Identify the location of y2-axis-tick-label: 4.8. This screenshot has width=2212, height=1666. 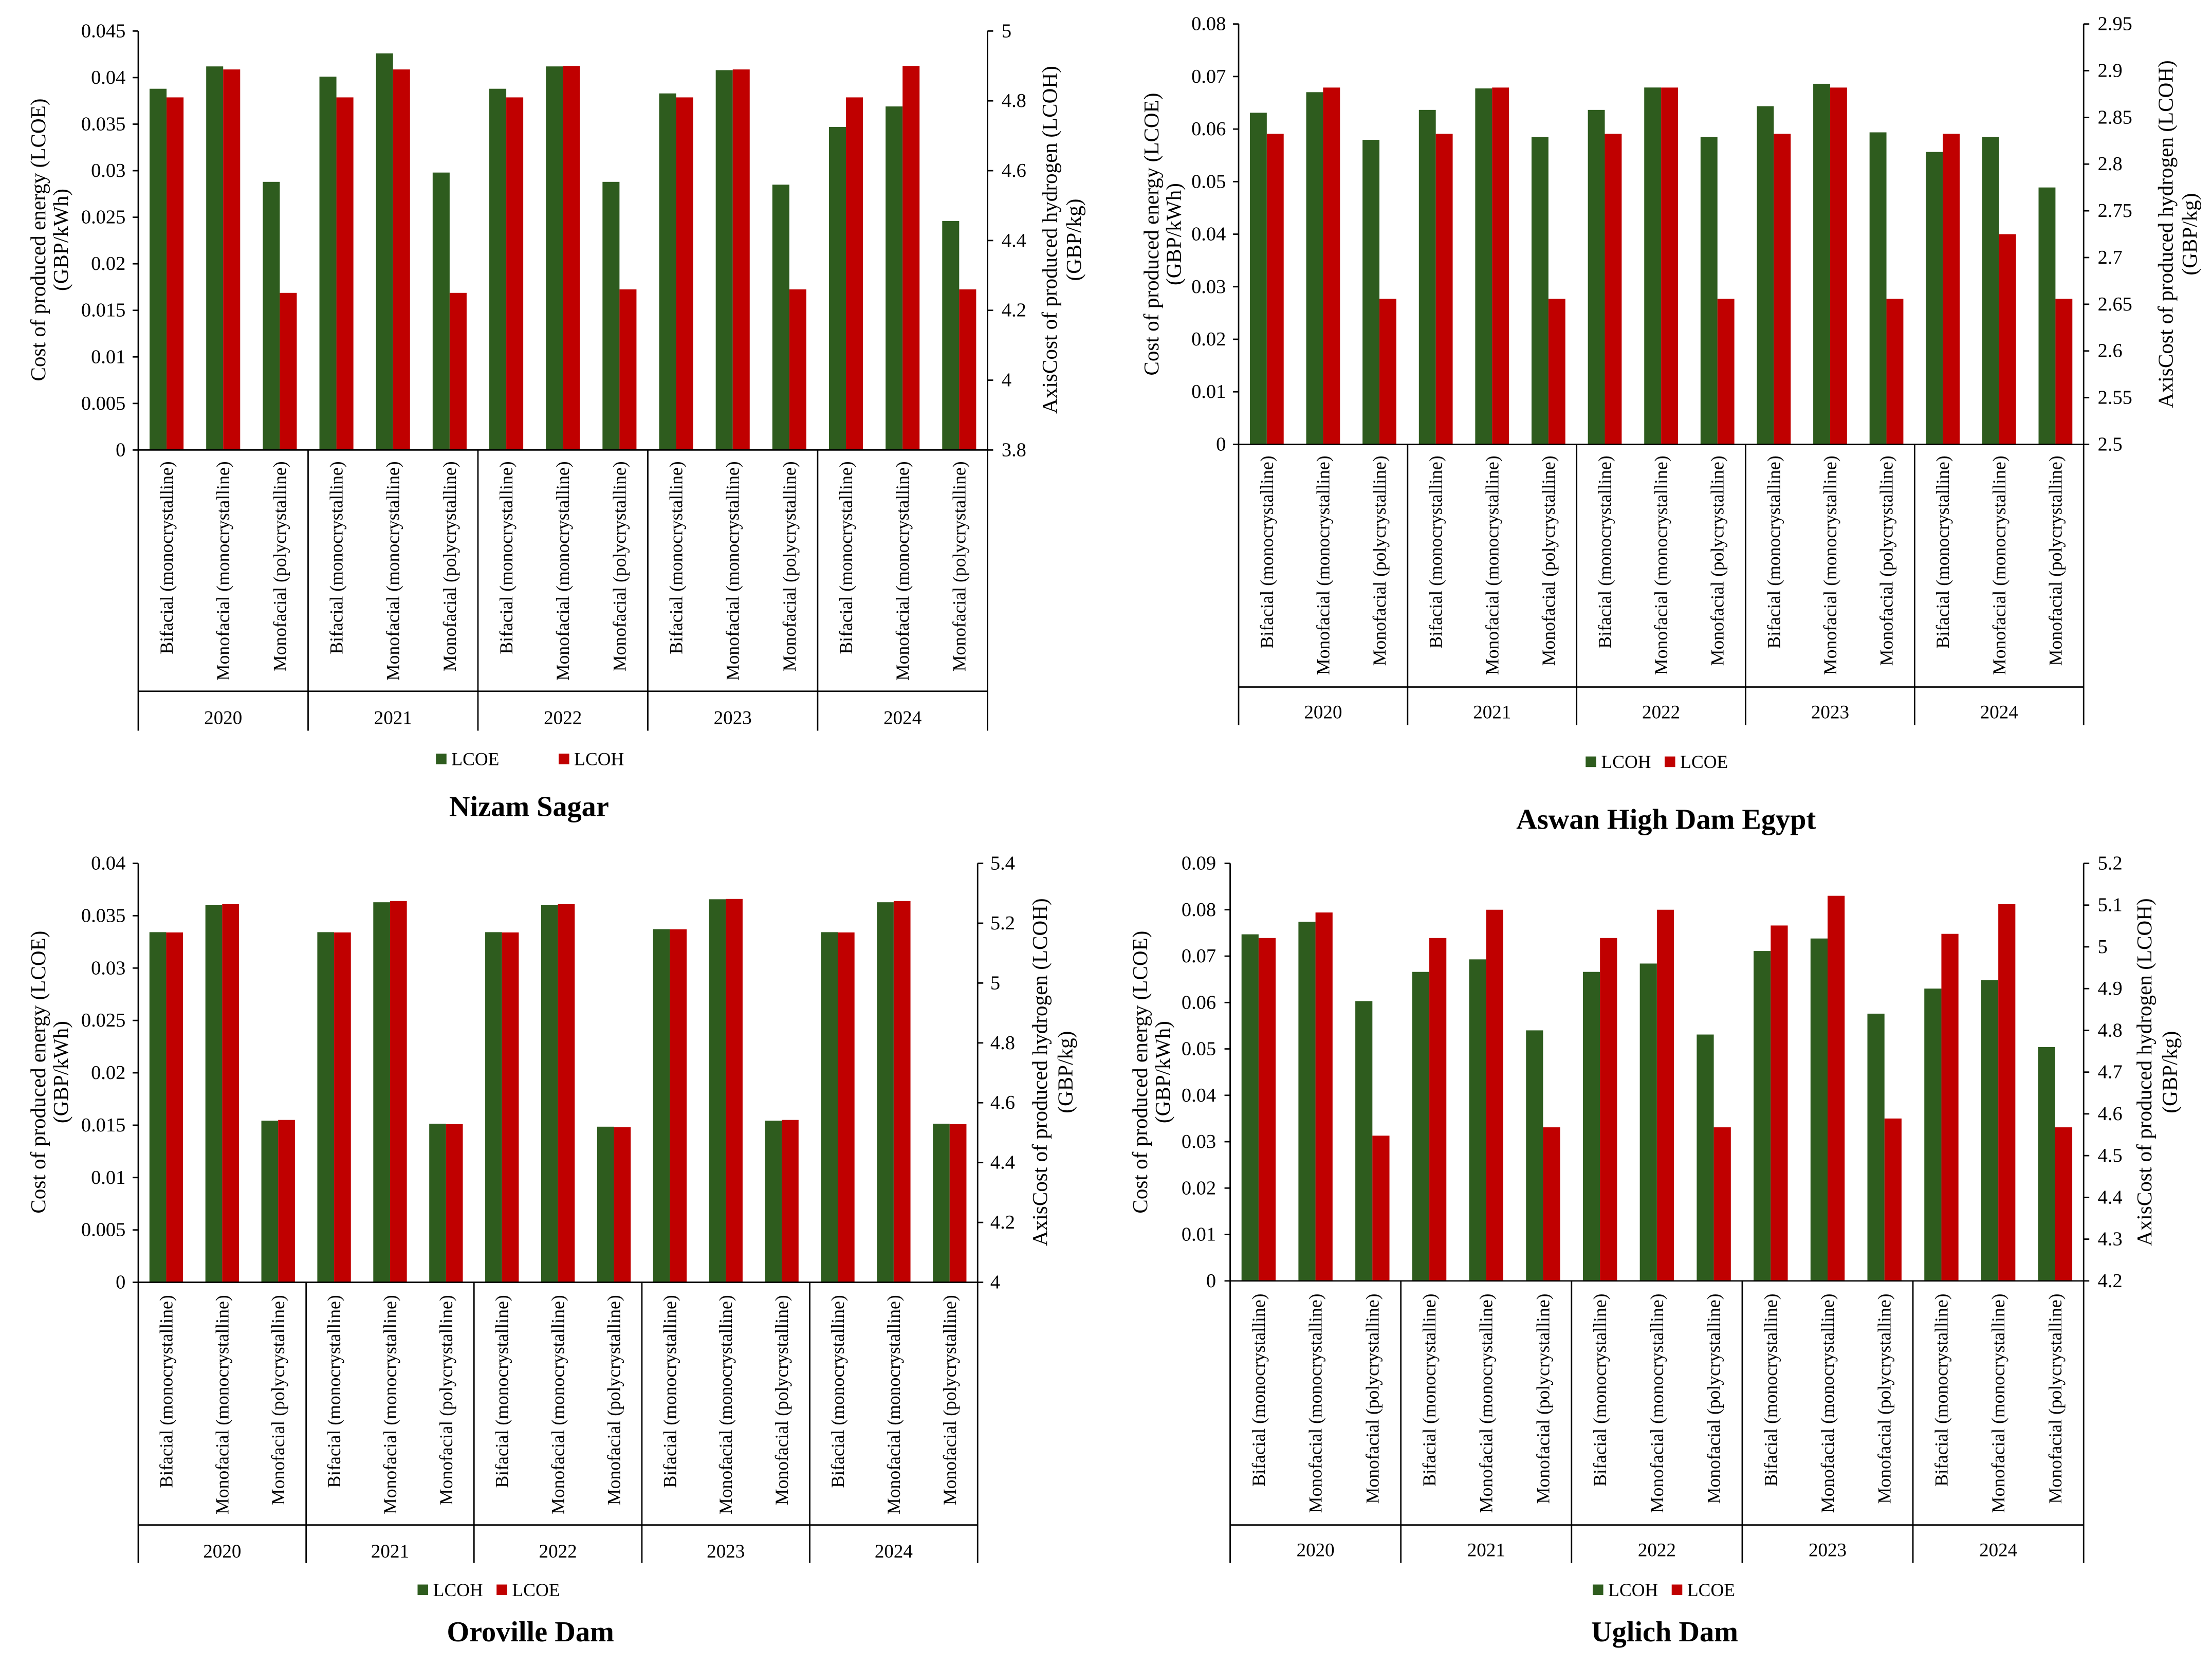
(1014, 101).